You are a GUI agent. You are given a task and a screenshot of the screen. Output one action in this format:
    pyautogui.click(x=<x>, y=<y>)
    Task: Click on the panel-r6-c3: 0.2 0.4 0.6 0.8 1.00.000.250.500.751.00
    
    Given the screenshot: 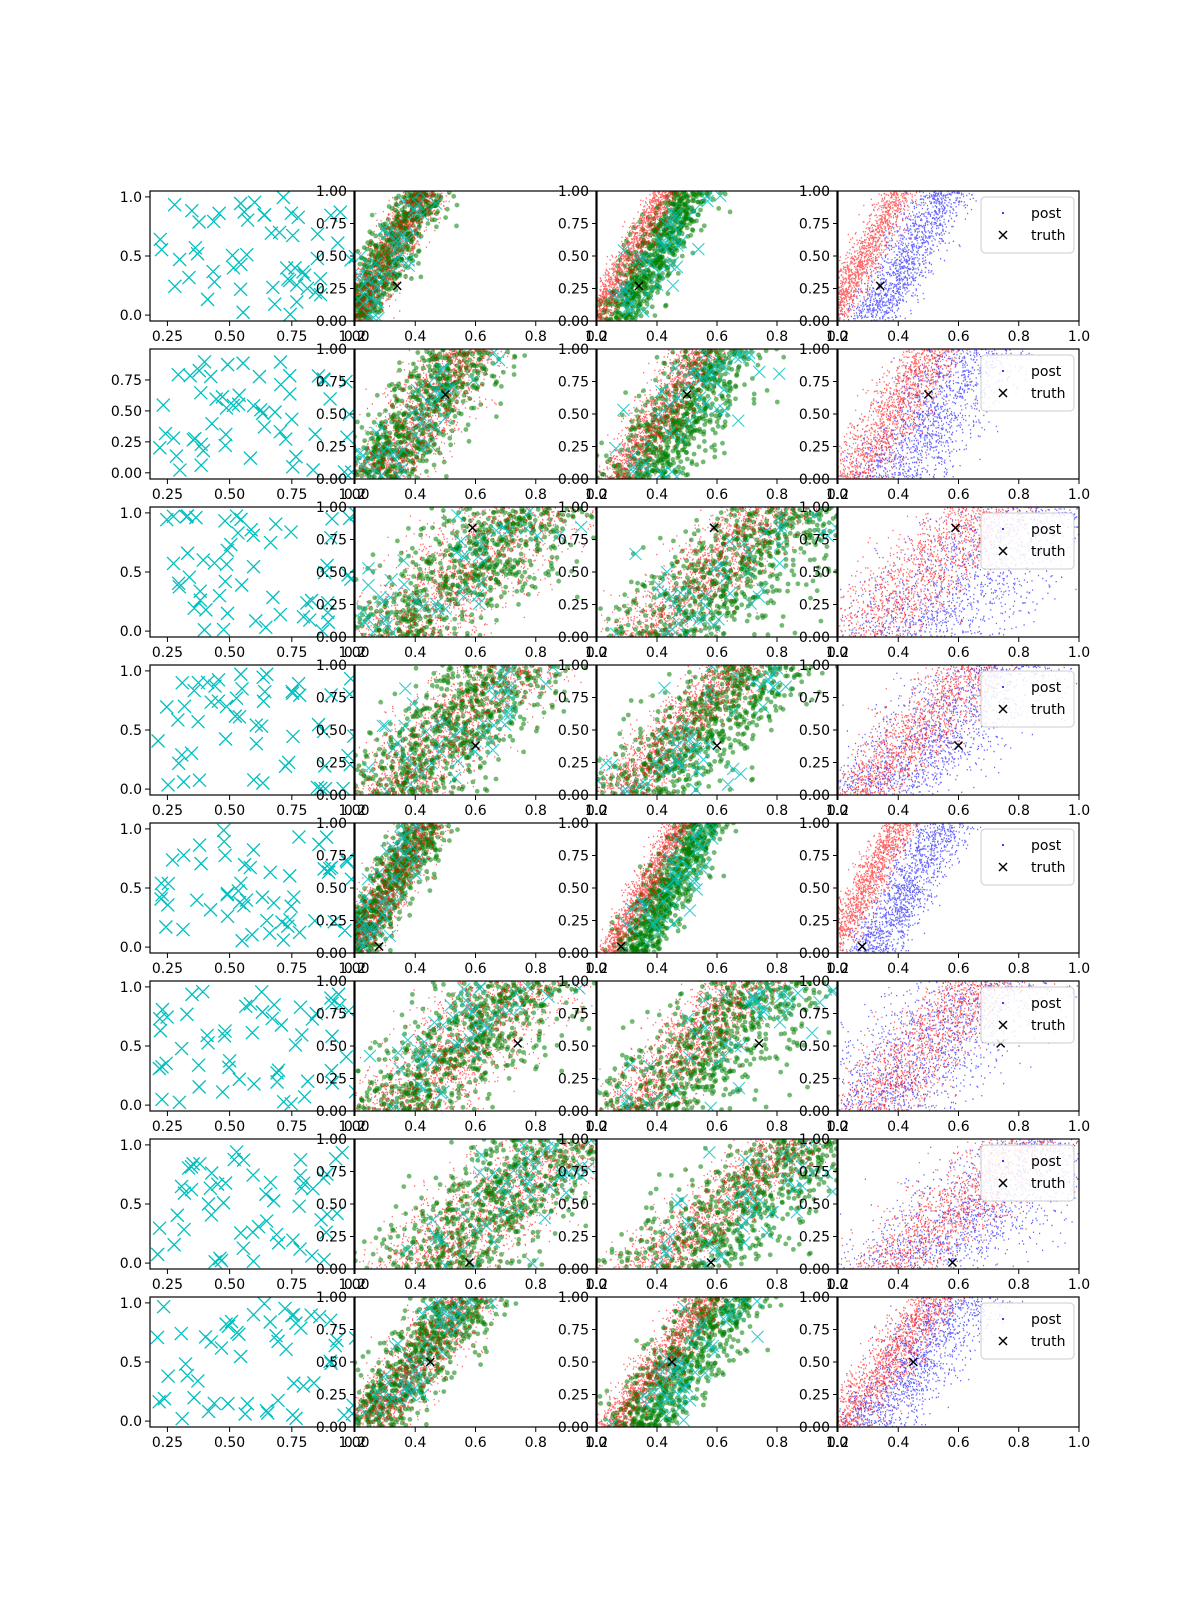 What is the action you would take?
    pyautogui.click(x=703, y=1054)
    